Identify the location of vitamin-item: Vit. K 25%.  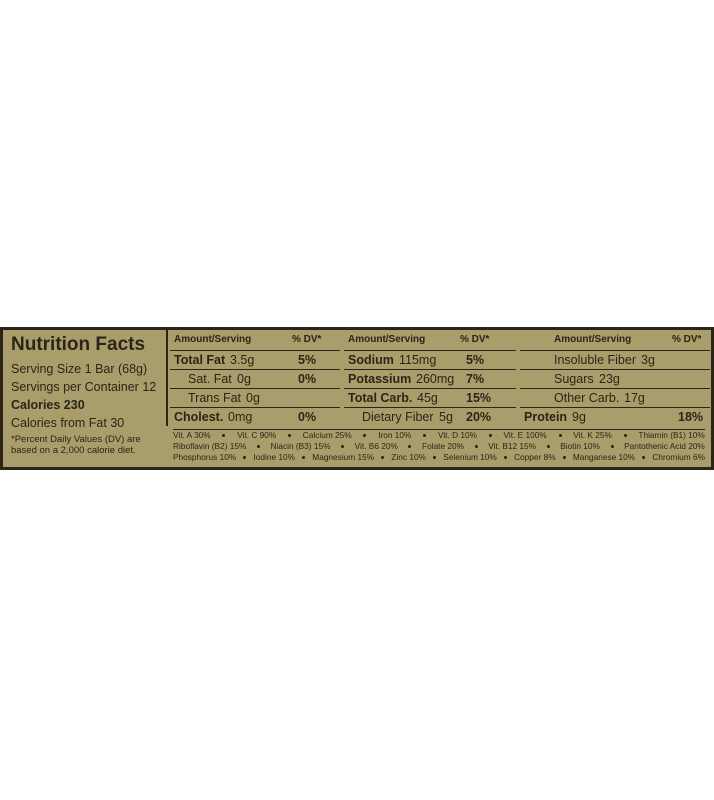
(592, 435).